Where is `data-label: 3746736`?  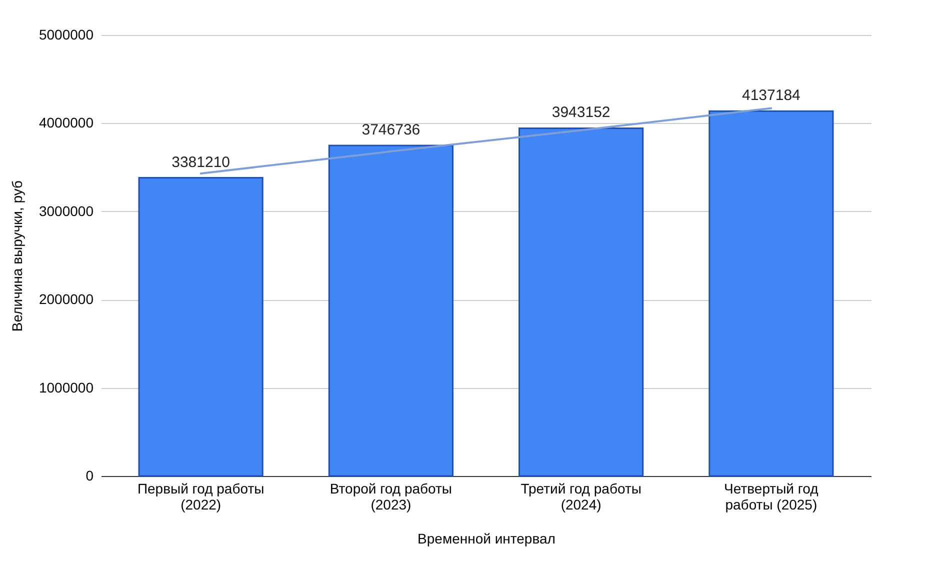 data-label: 3746736 is located at coordinates (391, 130).